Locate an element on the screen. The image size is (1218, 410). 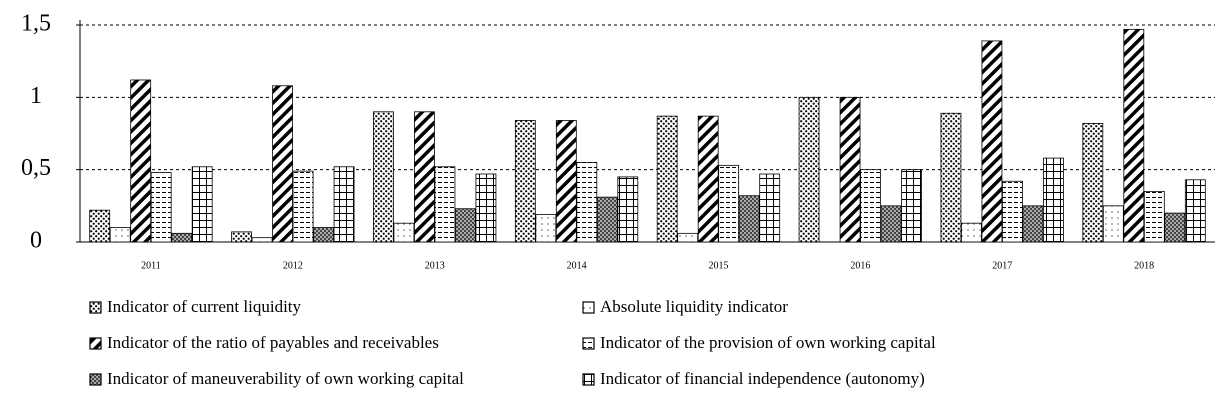
x-tick-label: 2017 is located at coordinates (1002, 265).